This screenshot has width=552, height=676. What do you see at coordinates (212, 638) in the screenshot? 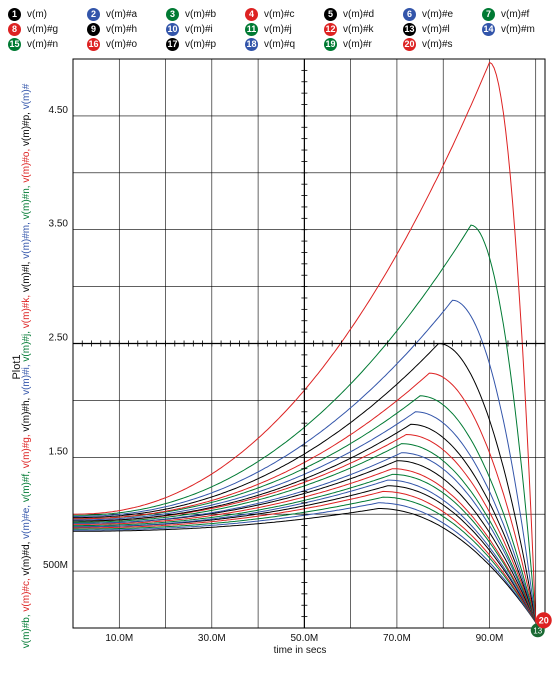
I see `x-tick-label: 30.0M` at bounding box center [212, 638].